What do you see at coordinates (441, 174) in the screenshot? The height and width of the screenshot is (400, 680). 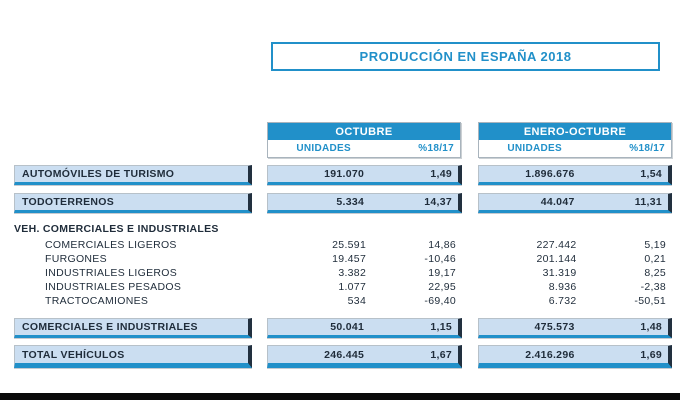 I see `octubre-pct-value: 1,49` at bounding box center [441, 174].